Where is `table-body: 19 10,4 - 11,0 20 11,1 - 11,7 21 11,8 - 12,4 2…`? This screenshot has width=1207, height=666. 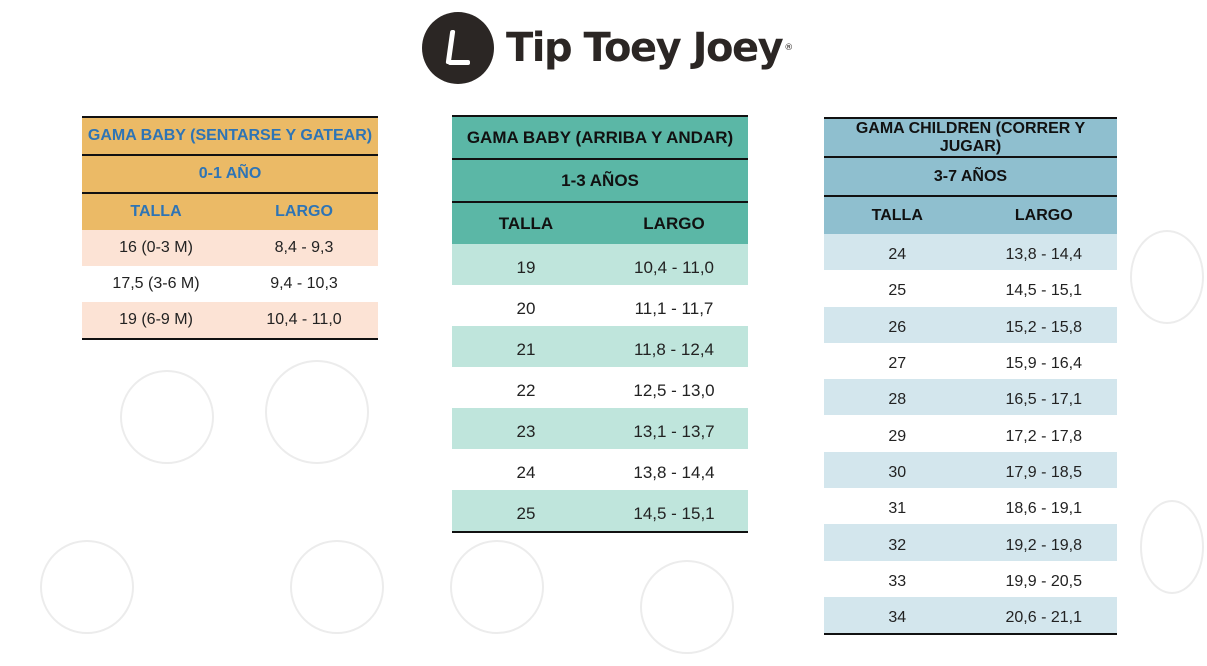 table-body: 19 10,4 - 11,0 20 11,1 - 11,7 21 11,8 - 12,4 2… is located at coordinates (600, 387).